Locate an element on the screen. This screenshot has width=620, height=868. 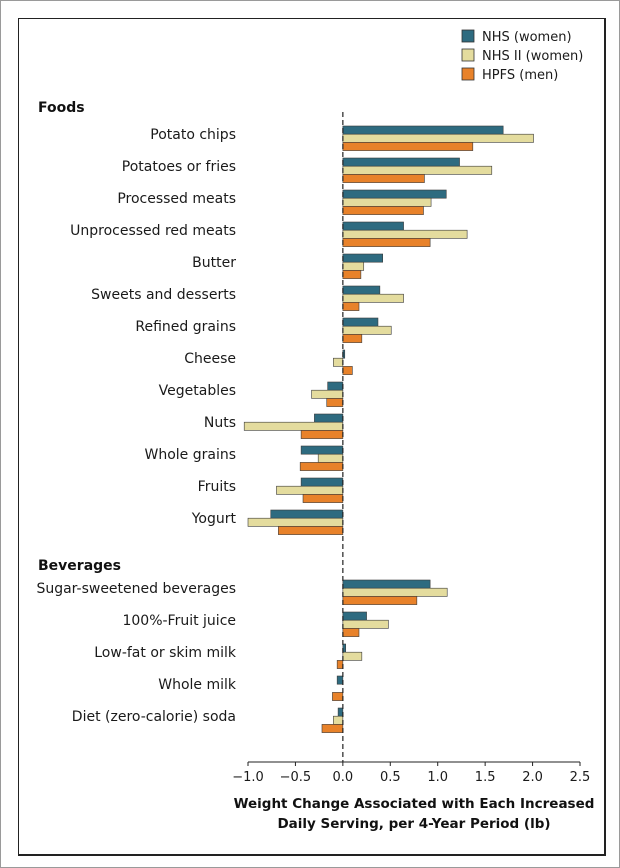
x-tick-label: 1.0 is located at coordinates (437, 777).